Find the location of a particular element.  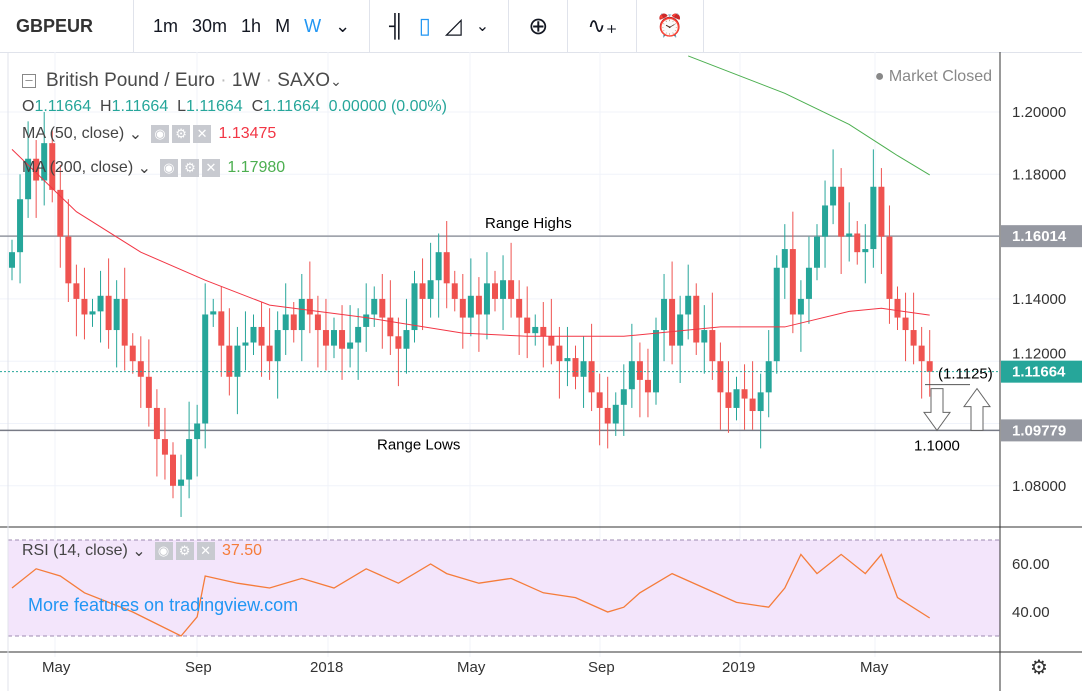

watermark-link: More features on tradingview.com is located at coordinates (163, 605).